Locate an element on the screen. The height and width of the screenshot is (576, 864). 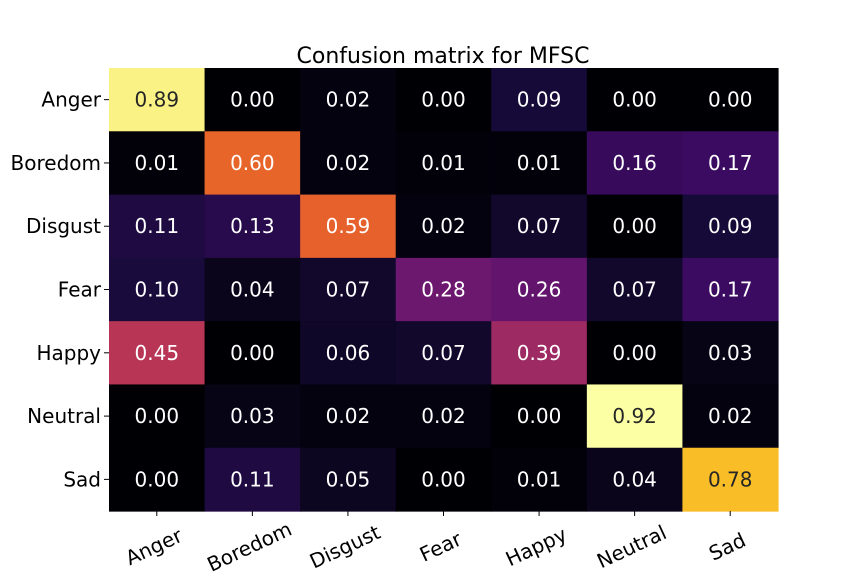
cell-value-label: 0.89 is located at coordinates (157, 100).